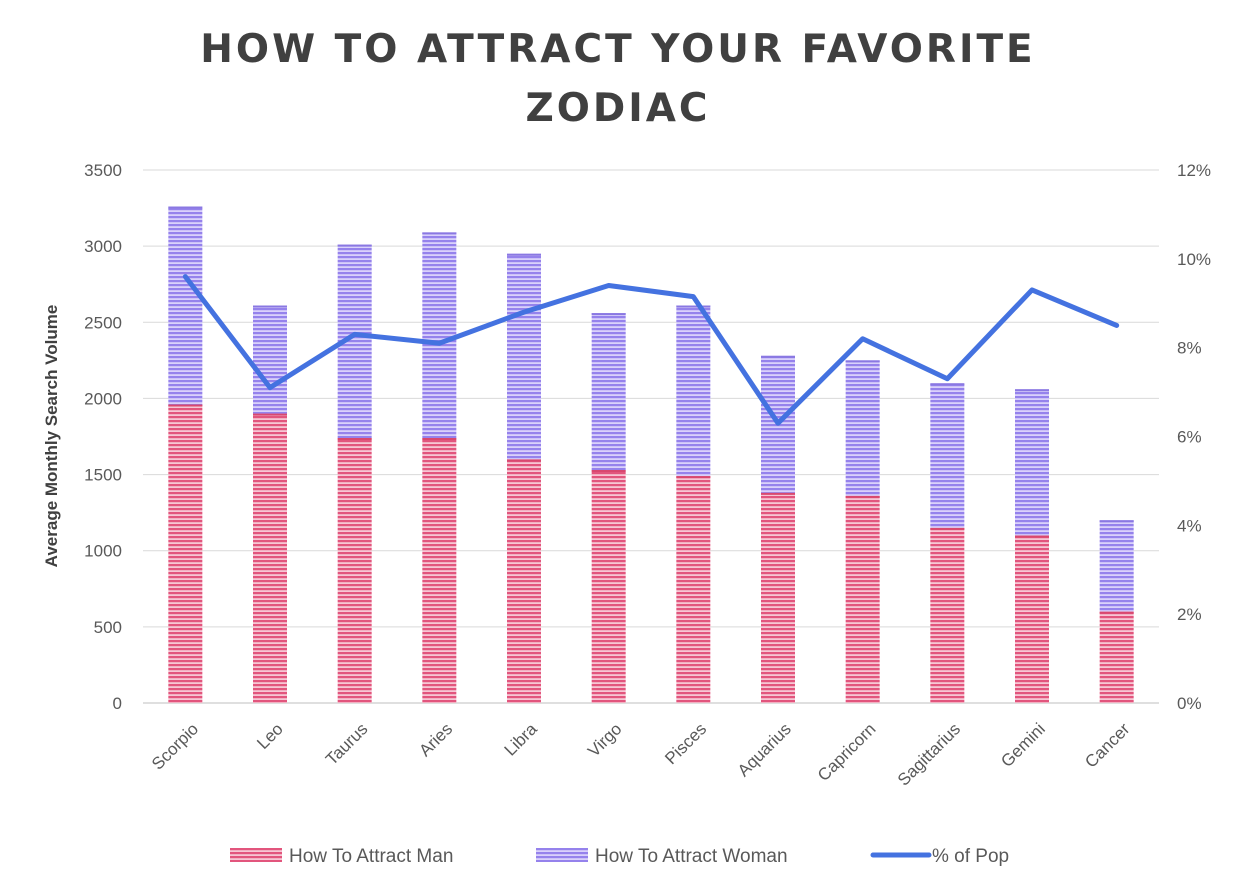 Image resolution: width=1242 pixels, height=891 pixels. I want to click on line-series, so click(651, 350).